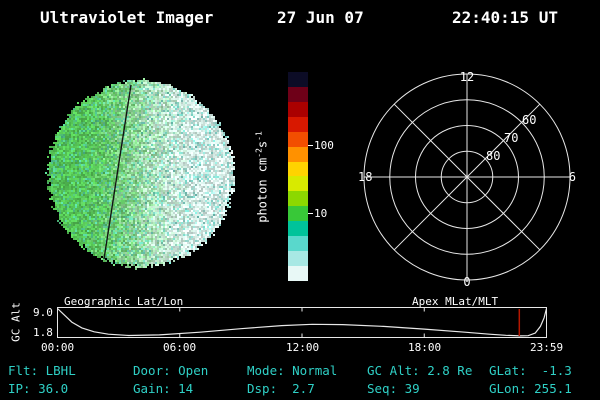  Describe the element at coordinates (321, 213) in the screenshot. I see `colorbar-tick-label-10: 10` at that location.